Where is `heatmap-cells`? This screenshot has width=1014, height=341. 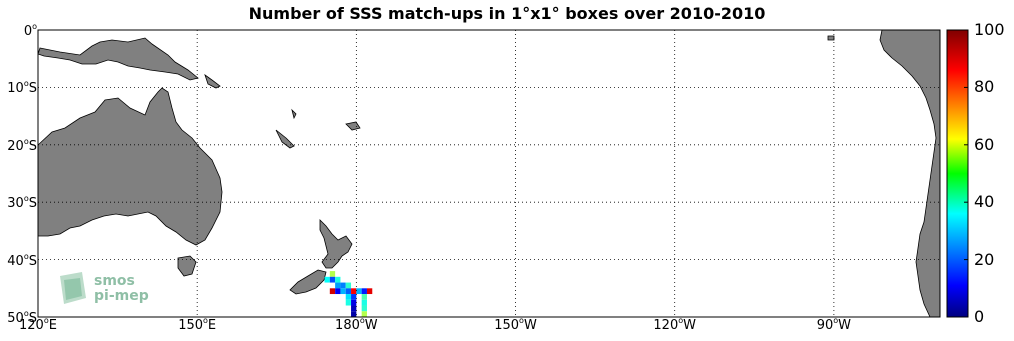 heatmap-cells is located at coordinates (348, 294).